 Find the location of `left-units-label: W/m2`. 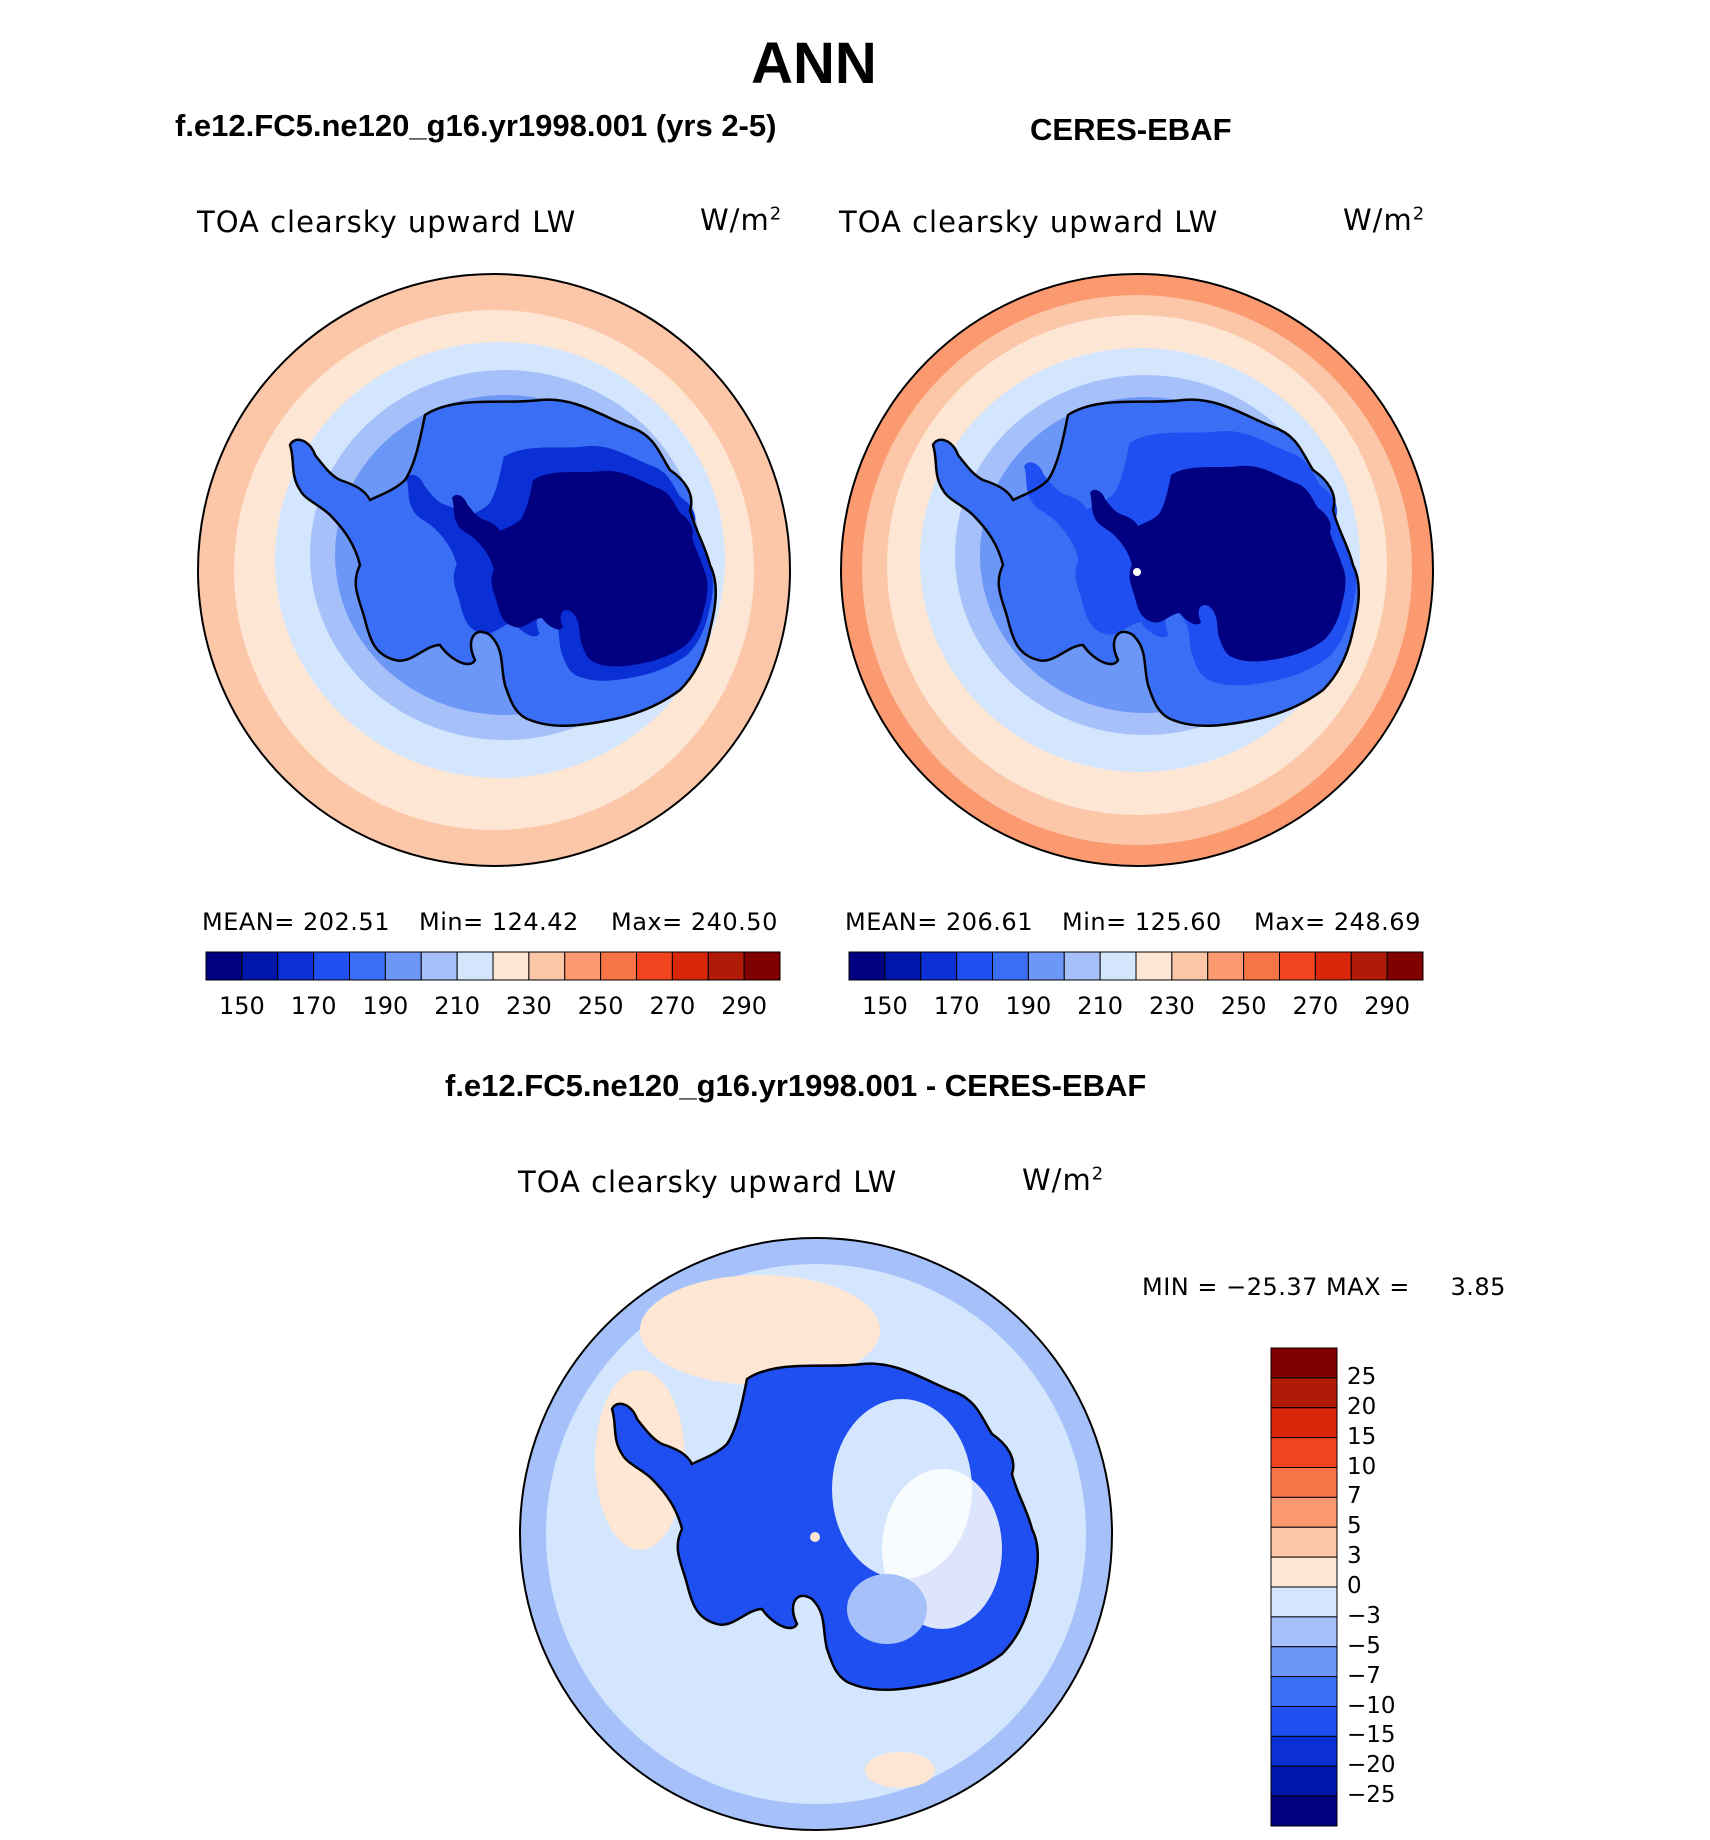

left-units-label: W/m2 is located at coordinates (741, 220).